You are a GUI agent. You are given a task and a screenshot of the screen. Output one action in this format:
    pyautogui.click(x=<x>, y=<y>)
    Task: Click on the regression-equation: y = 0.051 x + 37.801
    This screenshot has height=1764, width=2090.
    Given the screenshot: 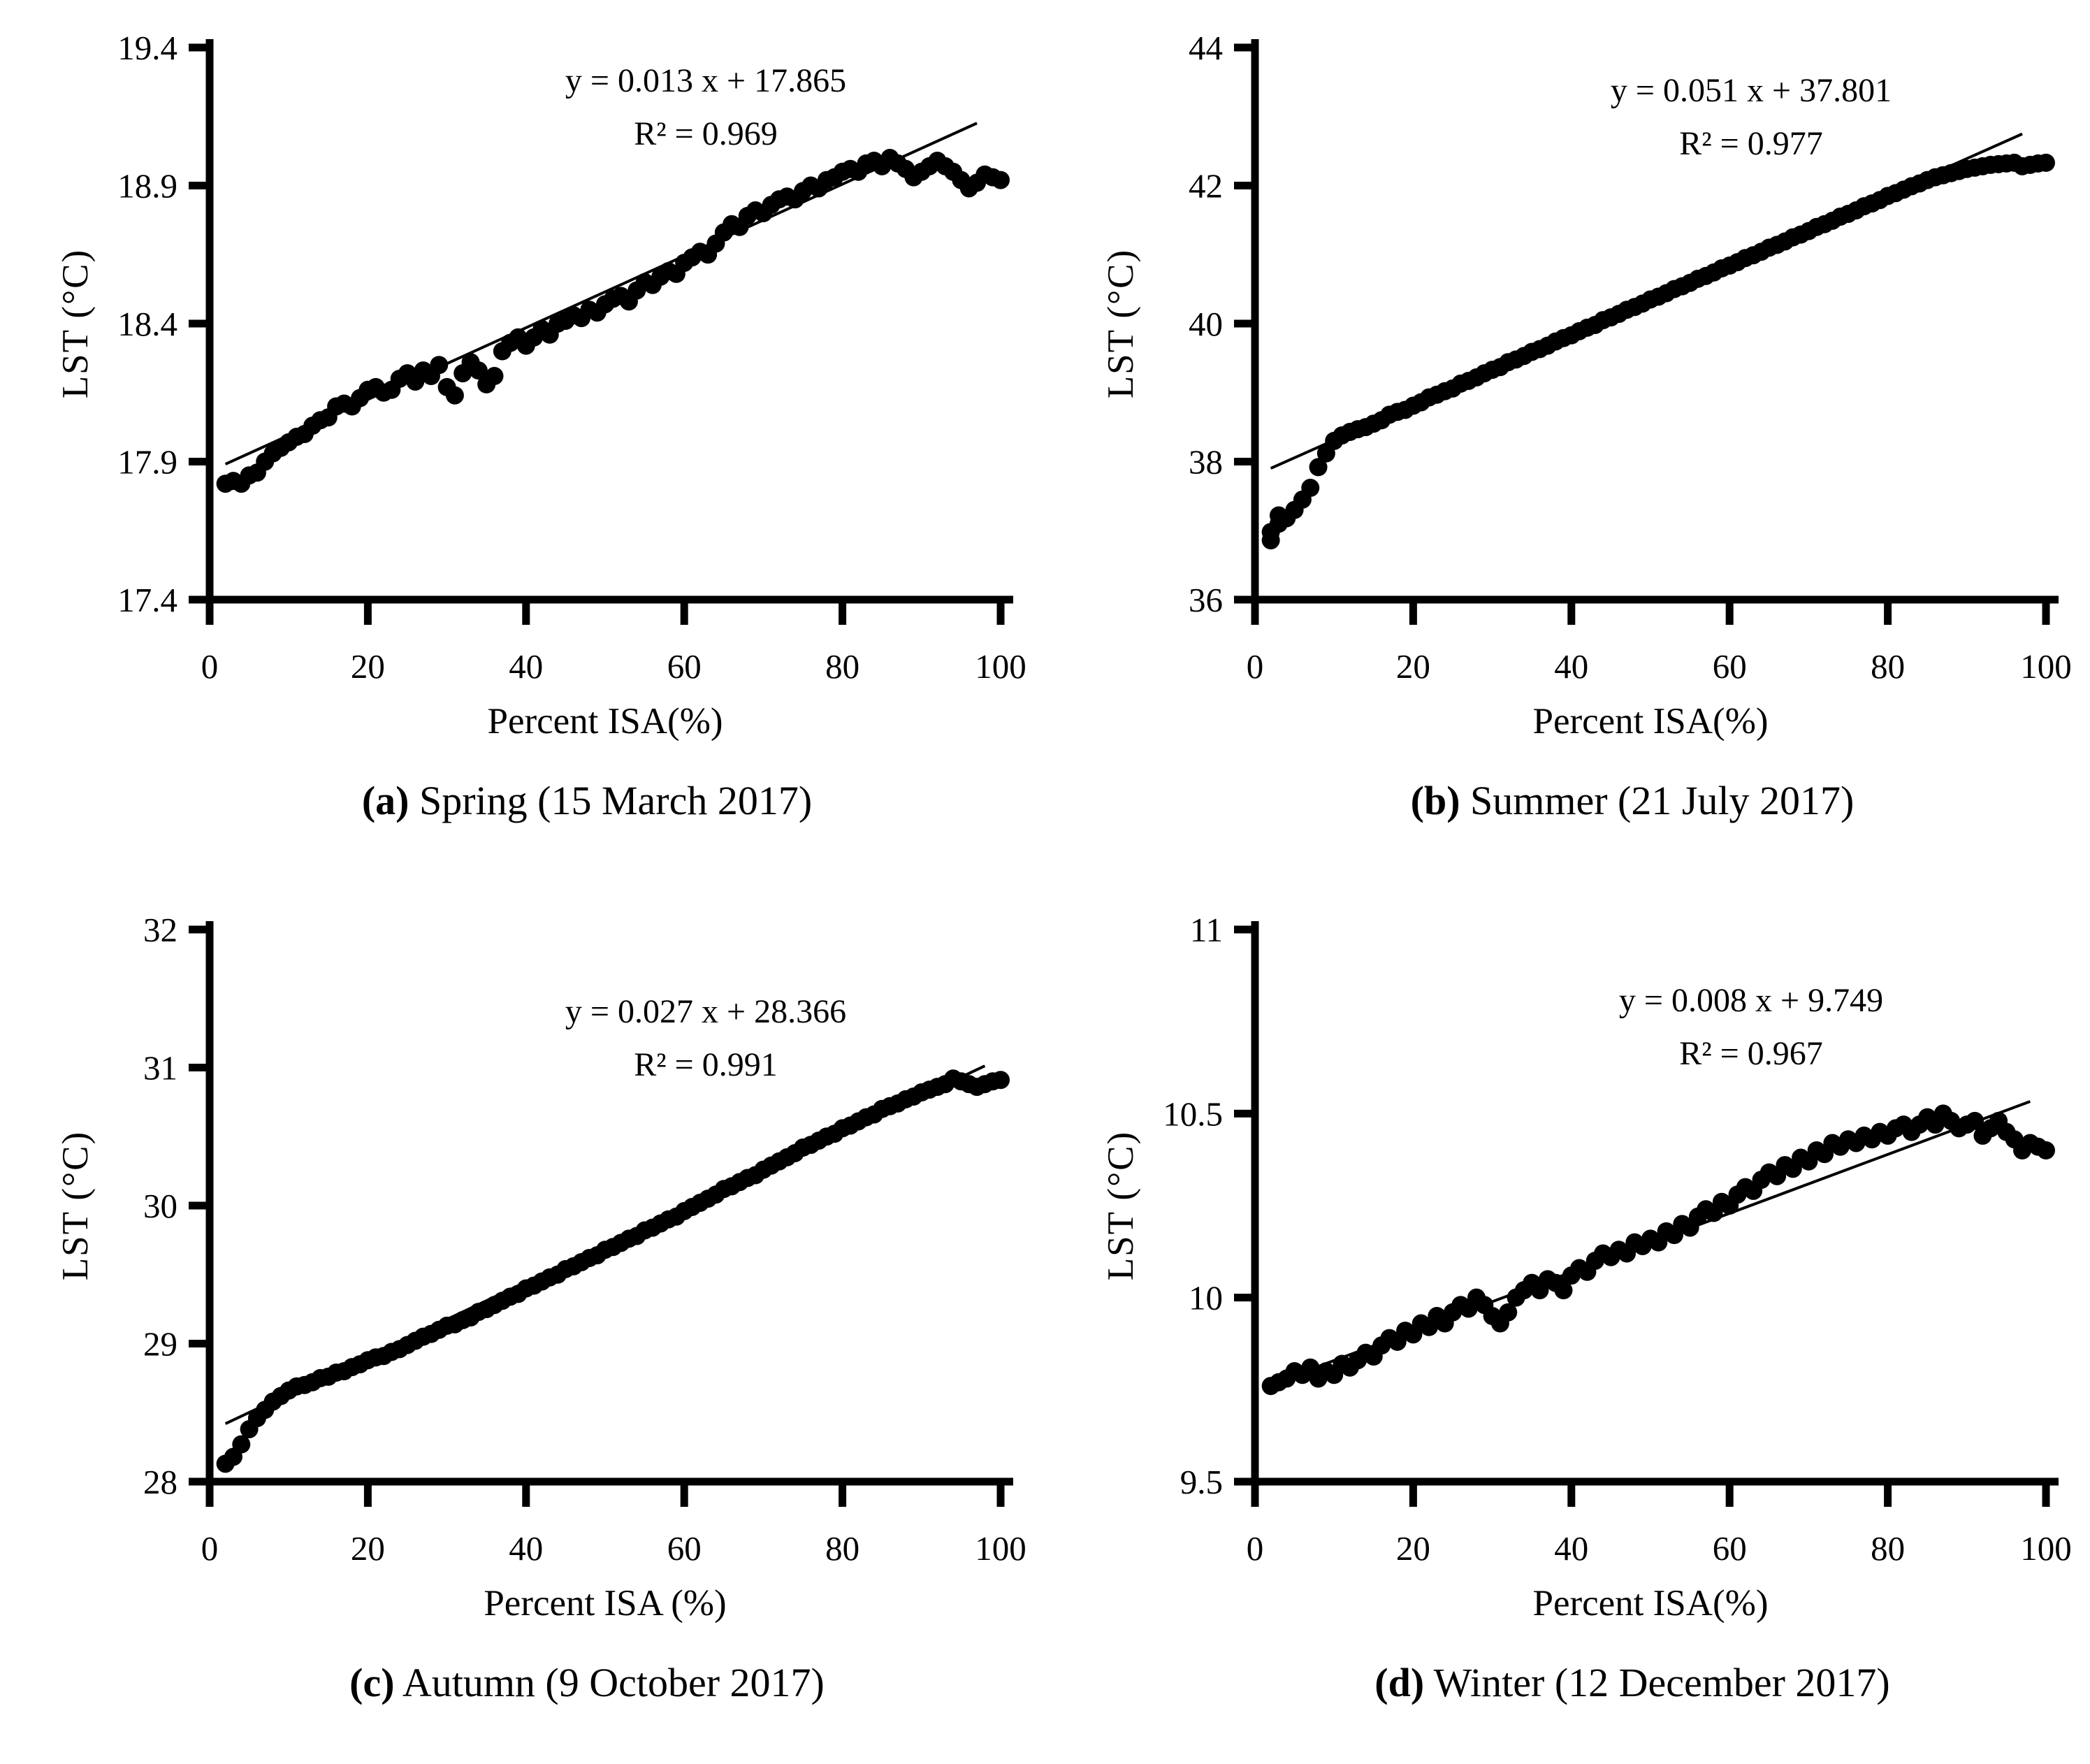 What is the action you would take?
    pyautogui.click(x=1751, y=90)
    